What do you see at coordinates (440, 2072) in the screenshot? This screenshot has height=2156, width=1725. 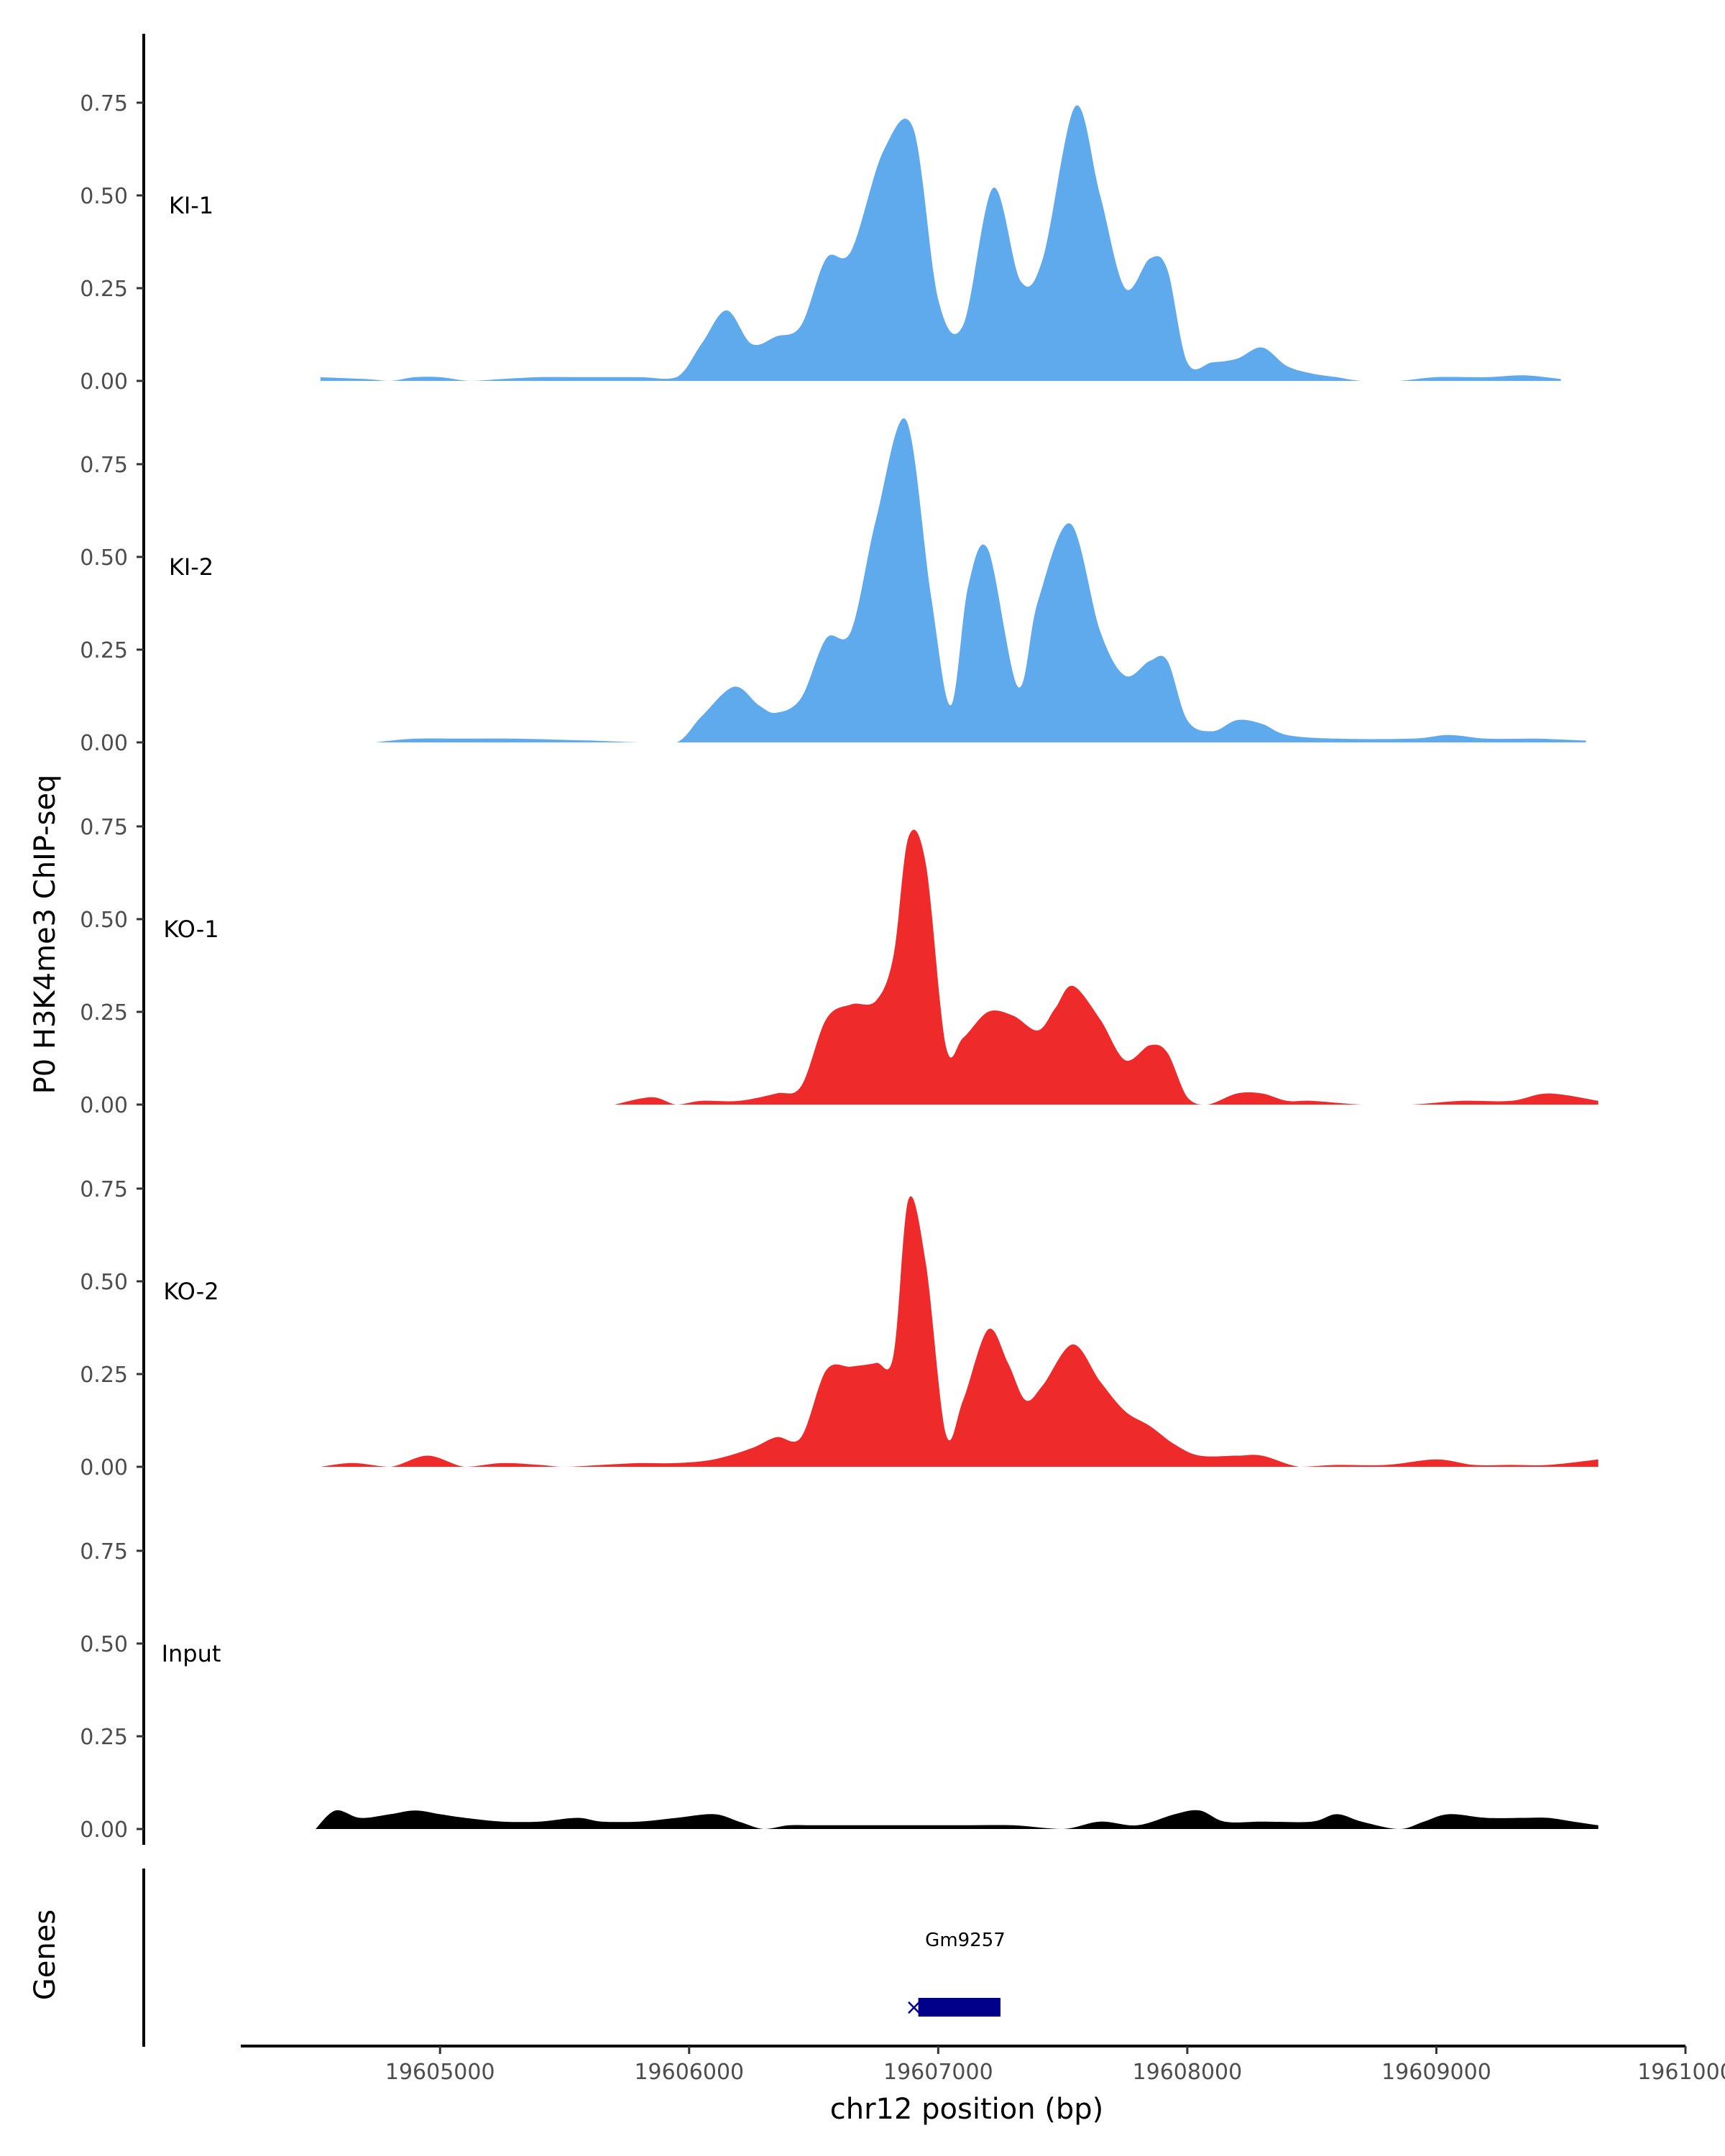 I see `x-tick-label: 19605000` at bounding box center [440, 2072].